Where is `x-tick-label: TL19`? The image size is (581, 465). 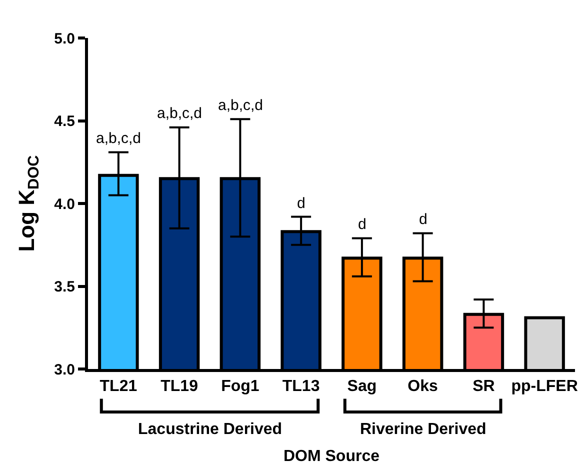
x-tick-label: TL19 is located at coordinates (179, 387).